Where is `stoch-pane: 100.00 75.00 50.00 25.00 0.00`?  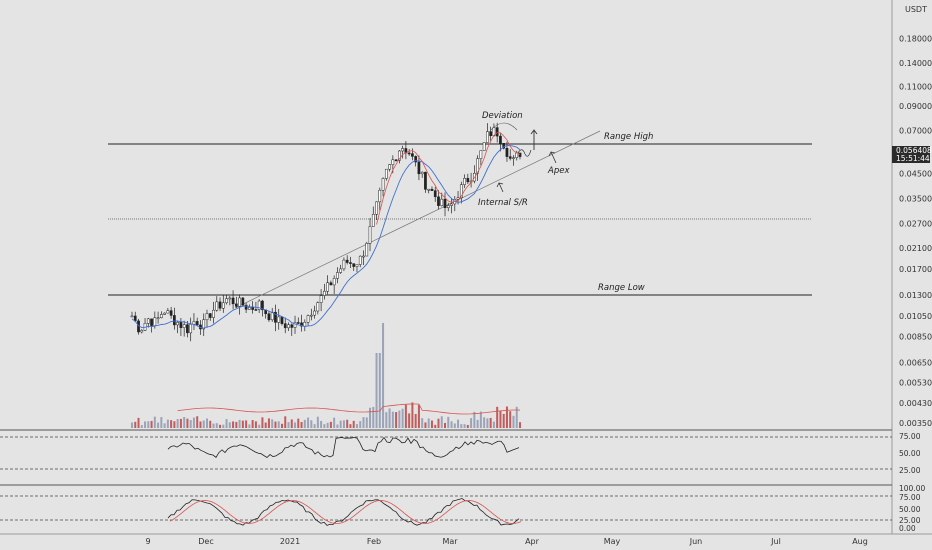
stoch-pane: 100.00 75.00 50.00 25.00 0.00 is located at coordinates (462, 508).